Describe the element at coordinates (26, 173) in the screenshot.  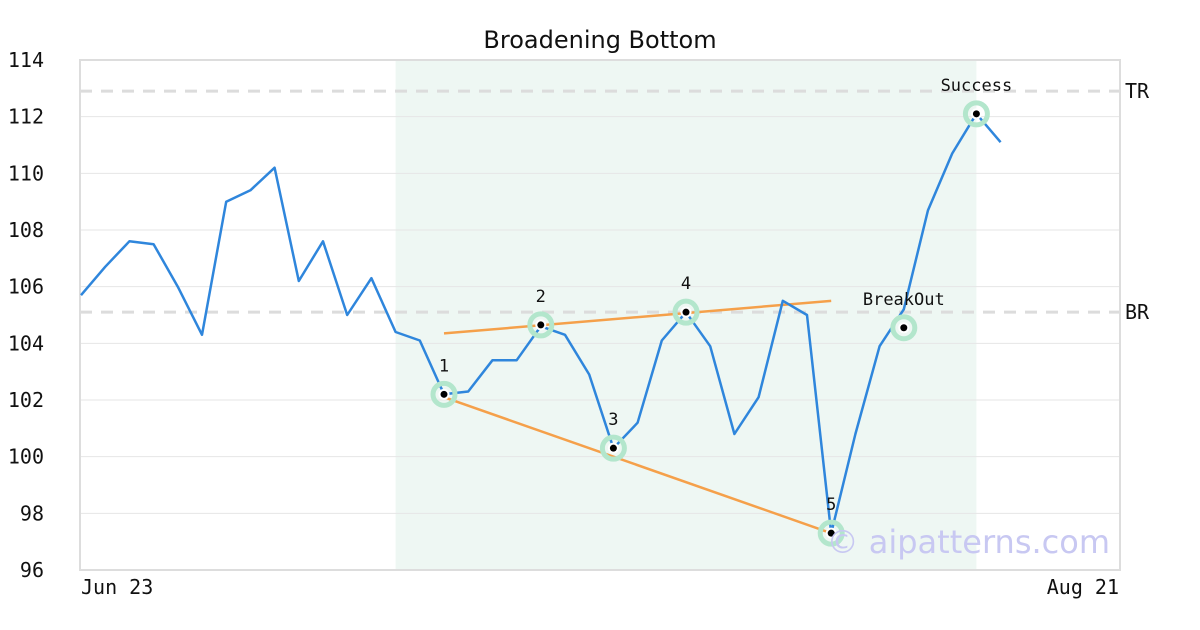
I see `y-tick-label: 110` at that location.